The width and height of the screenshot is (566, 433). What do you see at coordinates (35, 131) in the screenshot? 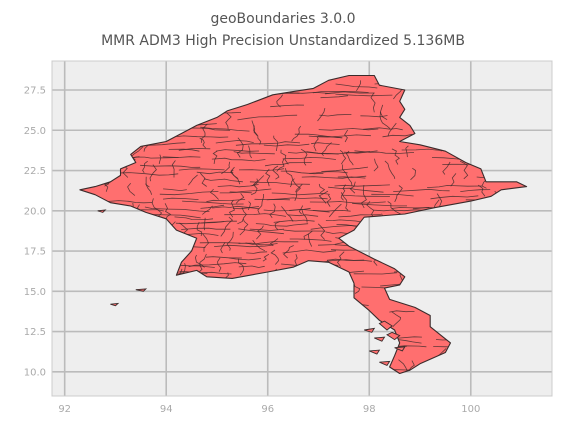
I see `y-tick-label: 25.0` at bounding box center [35, 131].